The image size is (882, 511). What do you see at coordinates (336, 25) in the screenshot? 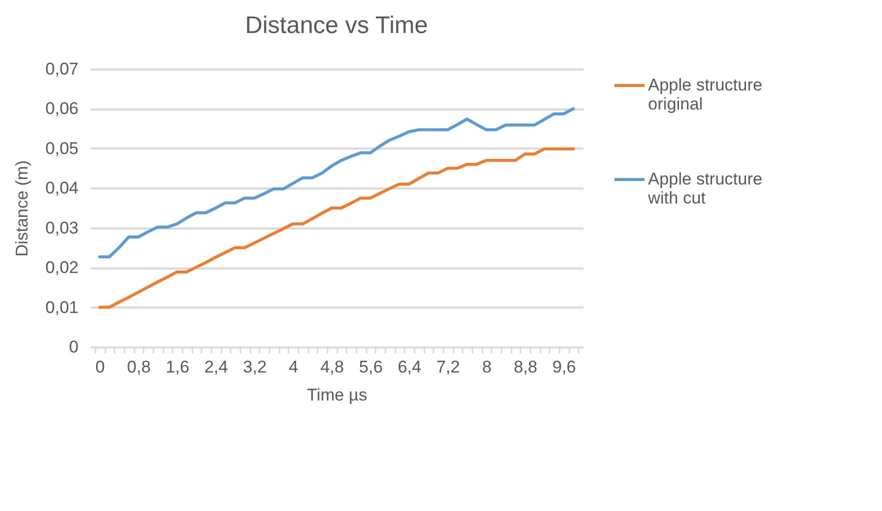
I see `chart-title: Distance vs Time` at bounding box center [336, 25].